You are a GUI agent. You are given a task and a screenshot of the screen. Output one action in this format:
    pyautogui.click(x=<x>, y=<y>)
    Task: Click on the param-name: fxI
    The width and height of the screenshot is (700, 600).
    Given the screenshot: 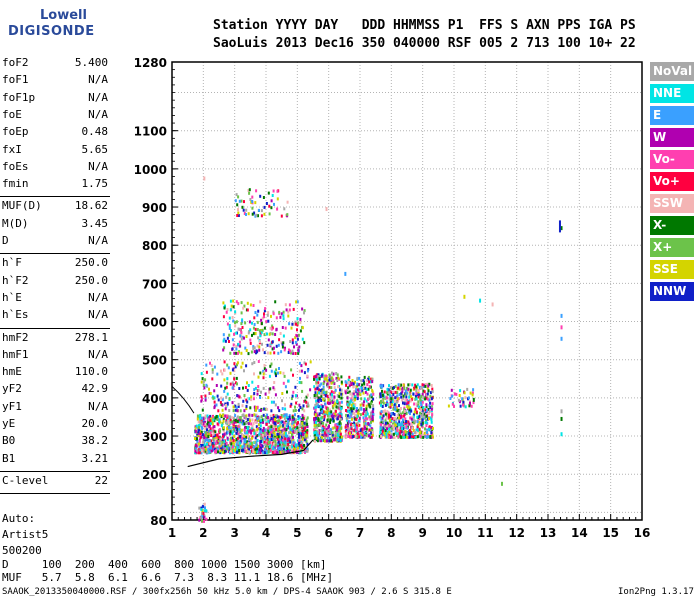 What is the action you would take?
    pyautogui.click(x=12, y=149)
    